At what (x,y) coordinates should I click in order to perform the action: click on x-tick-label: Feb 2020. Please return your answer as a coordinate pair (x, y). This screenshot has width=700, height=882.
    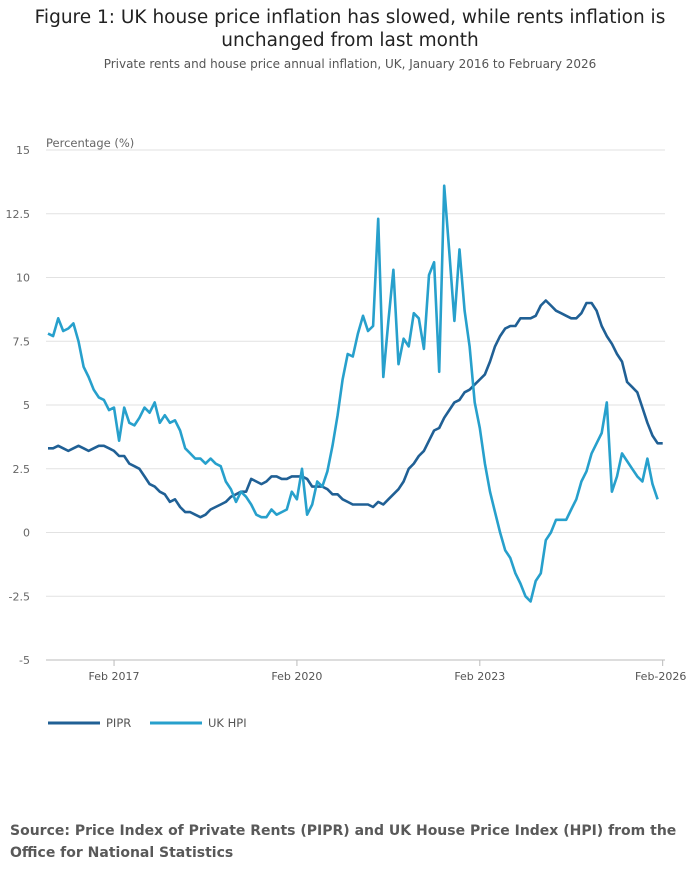
    Looking at the image, I should click on (296, 676).